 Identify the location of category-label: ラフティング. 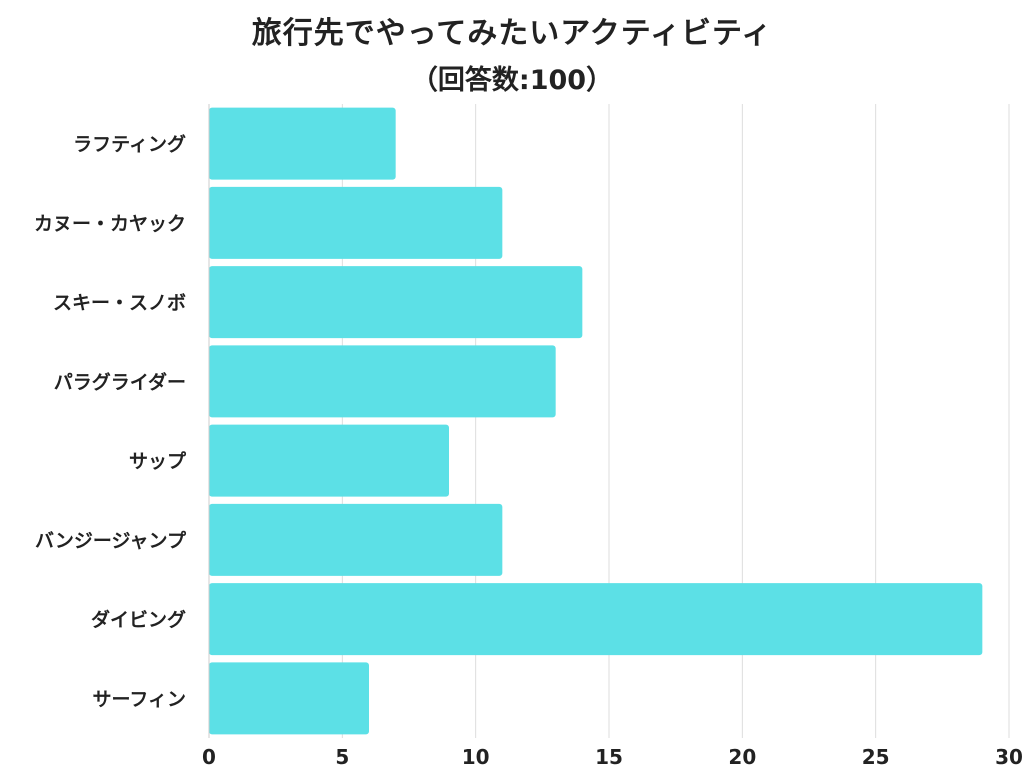
(129, 144).